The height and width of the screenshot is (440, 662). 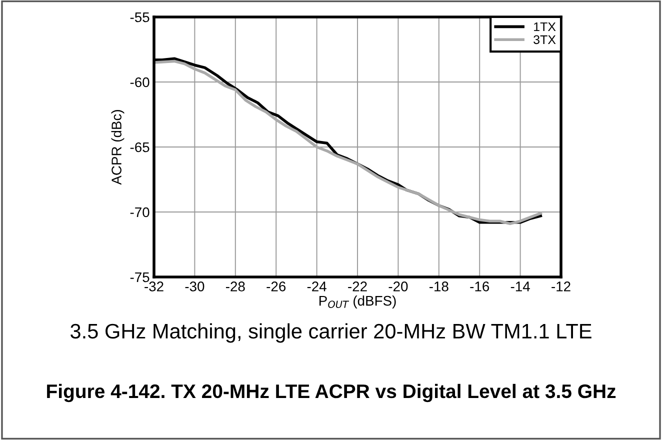 What do you see at coordinates (398, 287) in the screenshot?
I see `x-tick-label: -20` at bounding box center [398, 287].